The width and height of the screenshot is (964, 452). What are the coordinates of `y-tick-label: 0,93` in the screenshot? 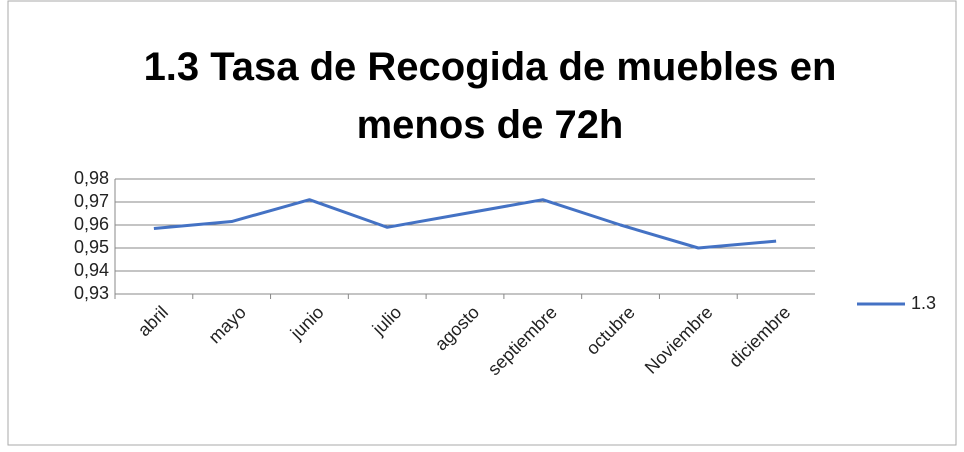 It's located at (91, 293).